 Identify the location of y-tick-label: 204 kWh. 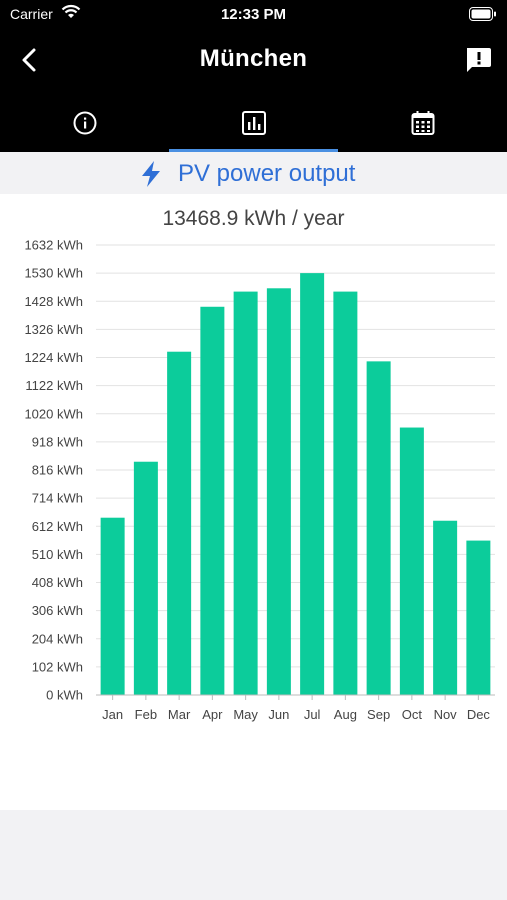
(57, 638).